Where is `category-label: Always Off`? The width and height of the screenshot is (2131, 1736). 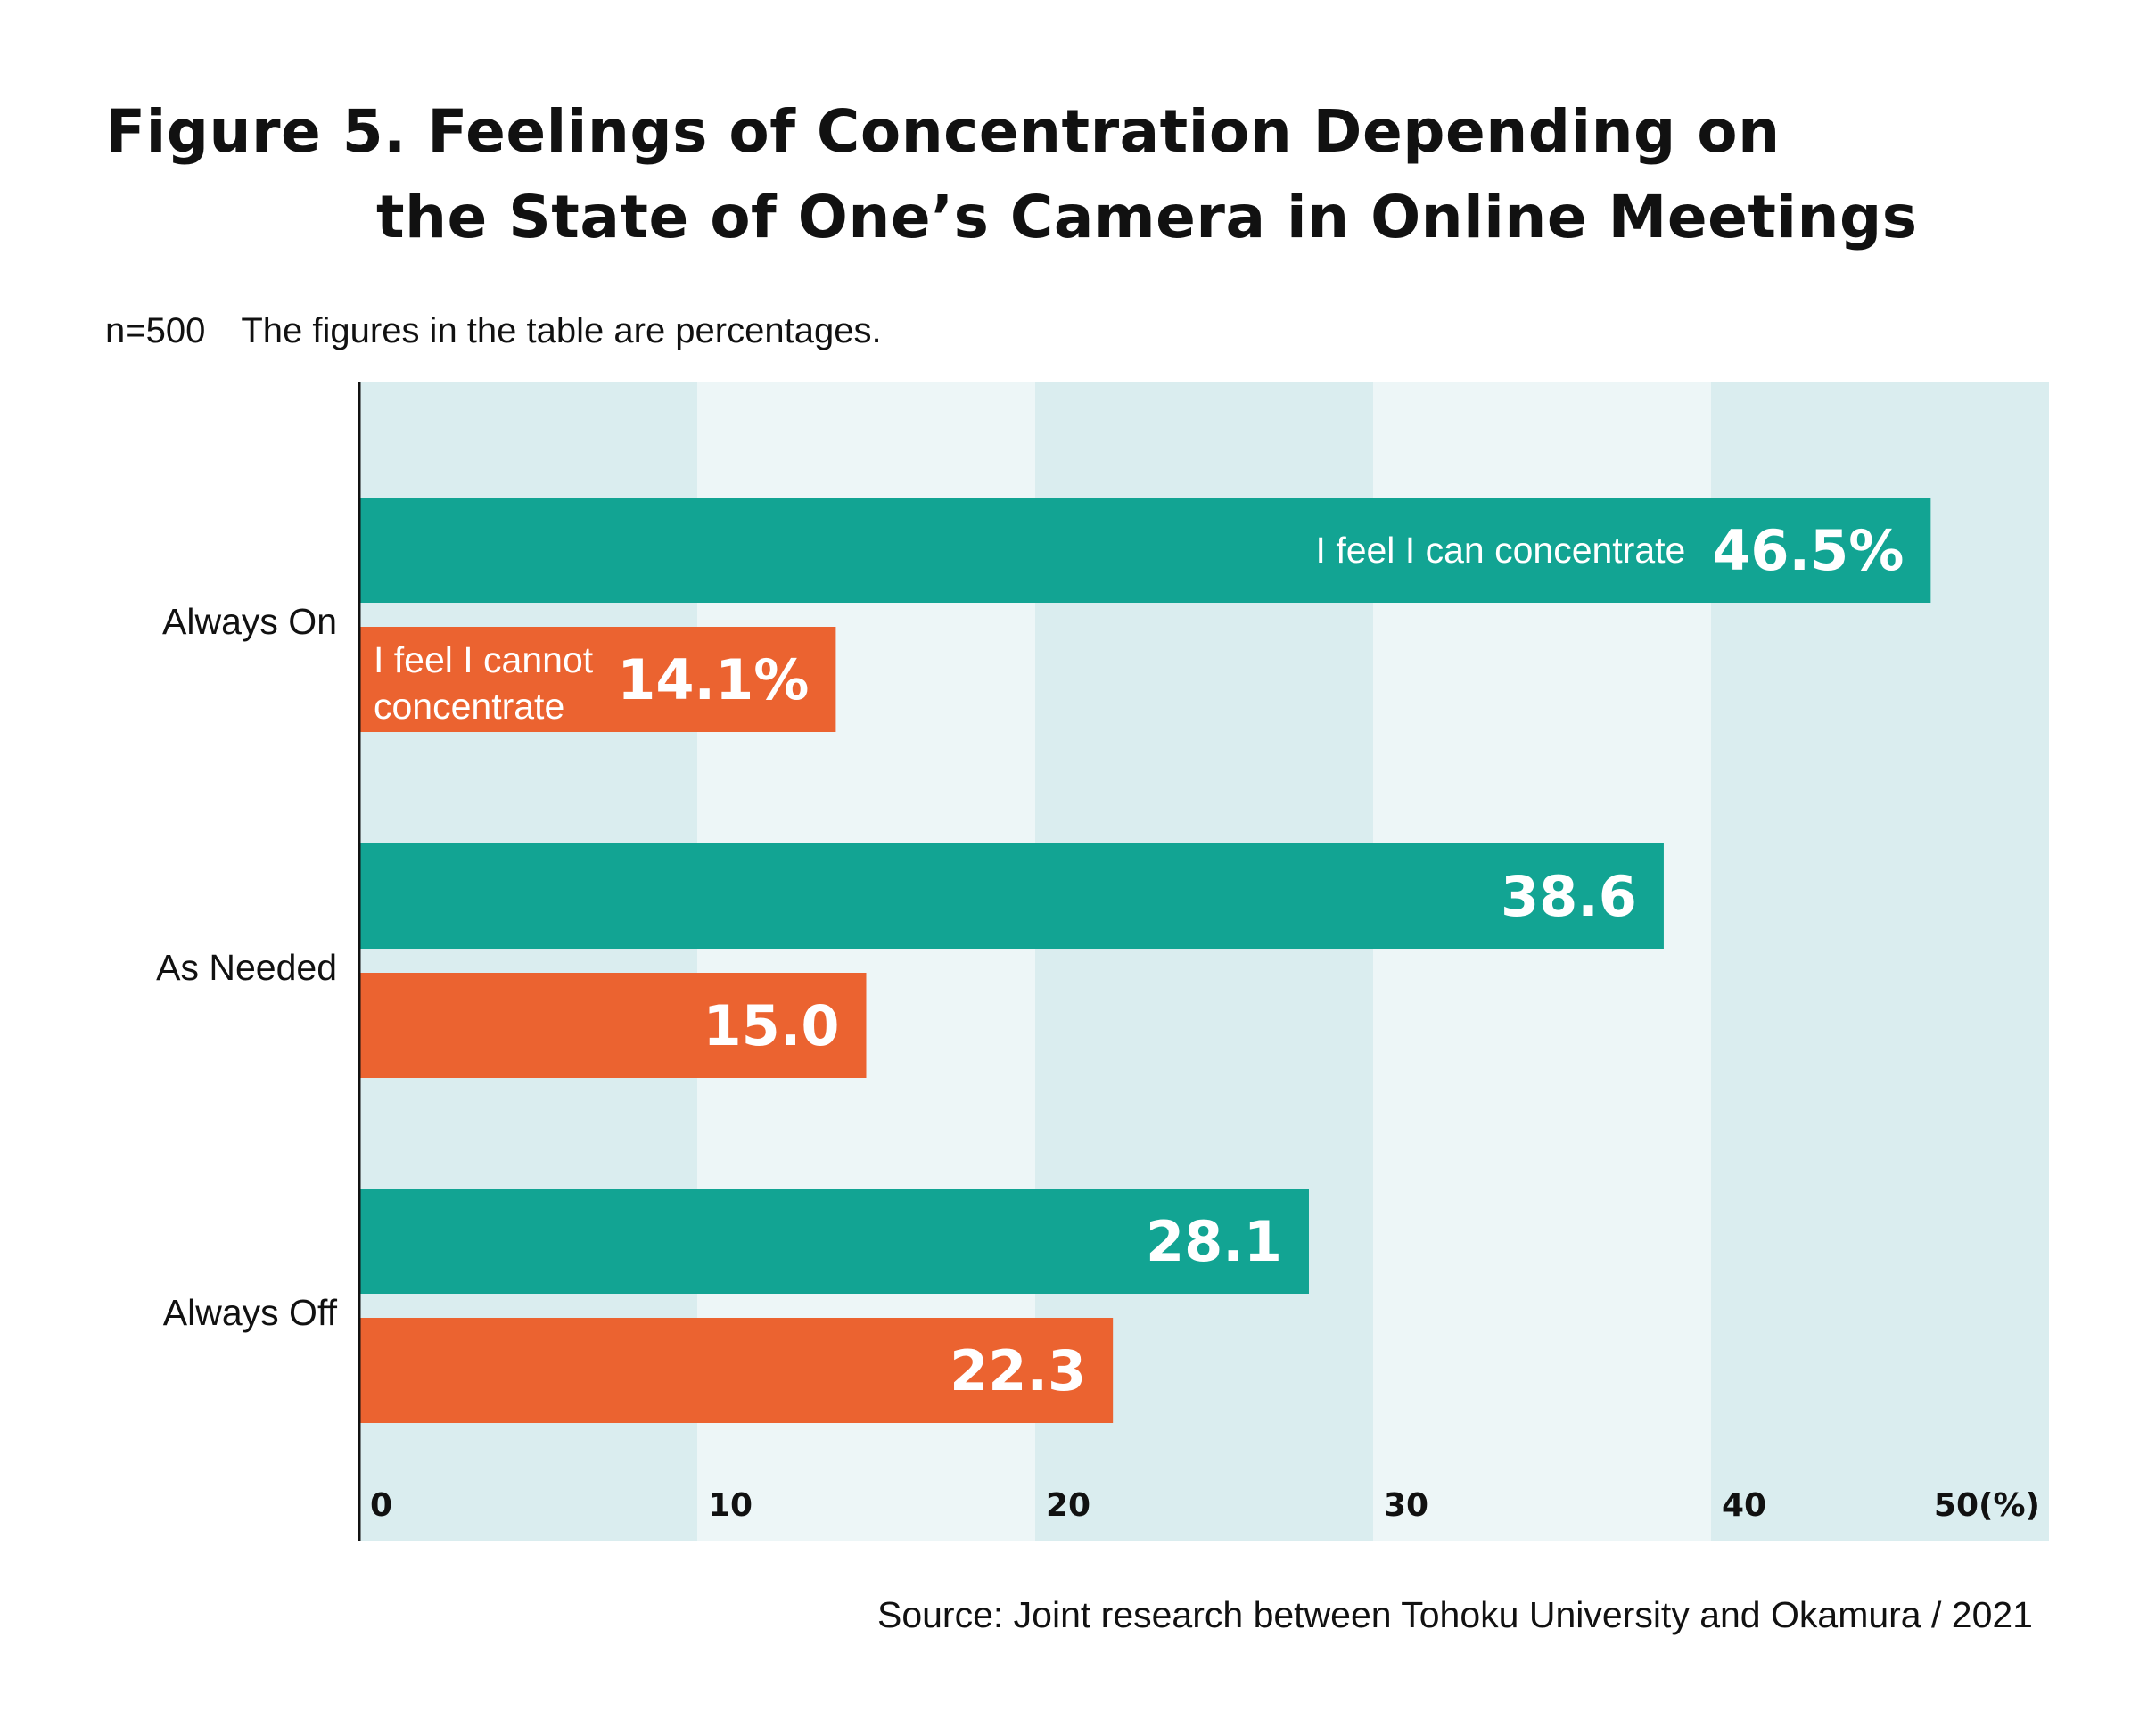 category-label: Always Off is located at coordinates (250, 1313).